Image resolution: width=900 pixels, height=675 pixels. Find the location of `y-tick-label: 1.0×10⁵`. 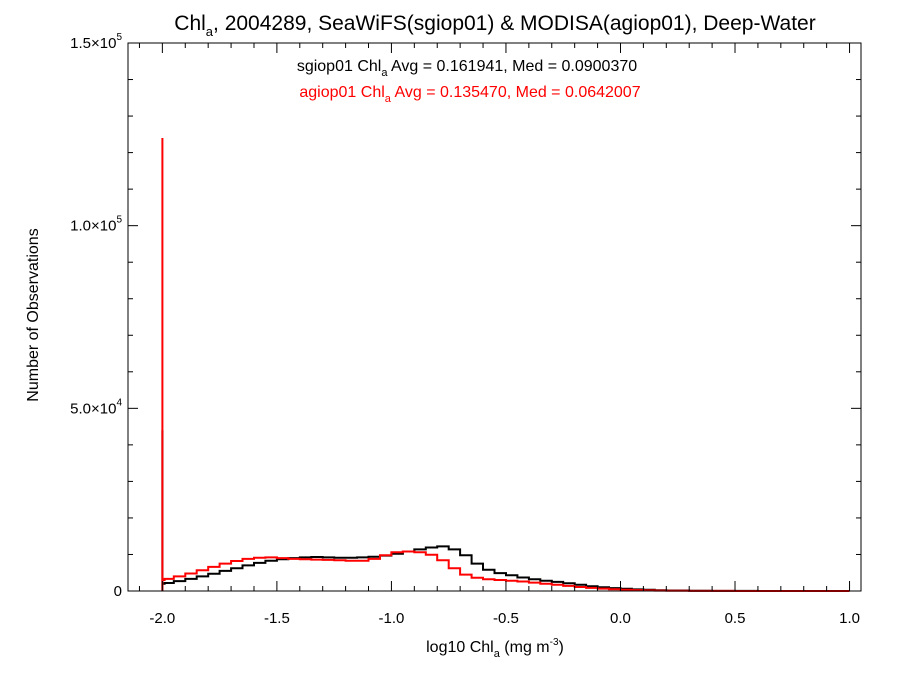

y-tick-label: 1.0×10⁵ is located at coordinates (96, 225).